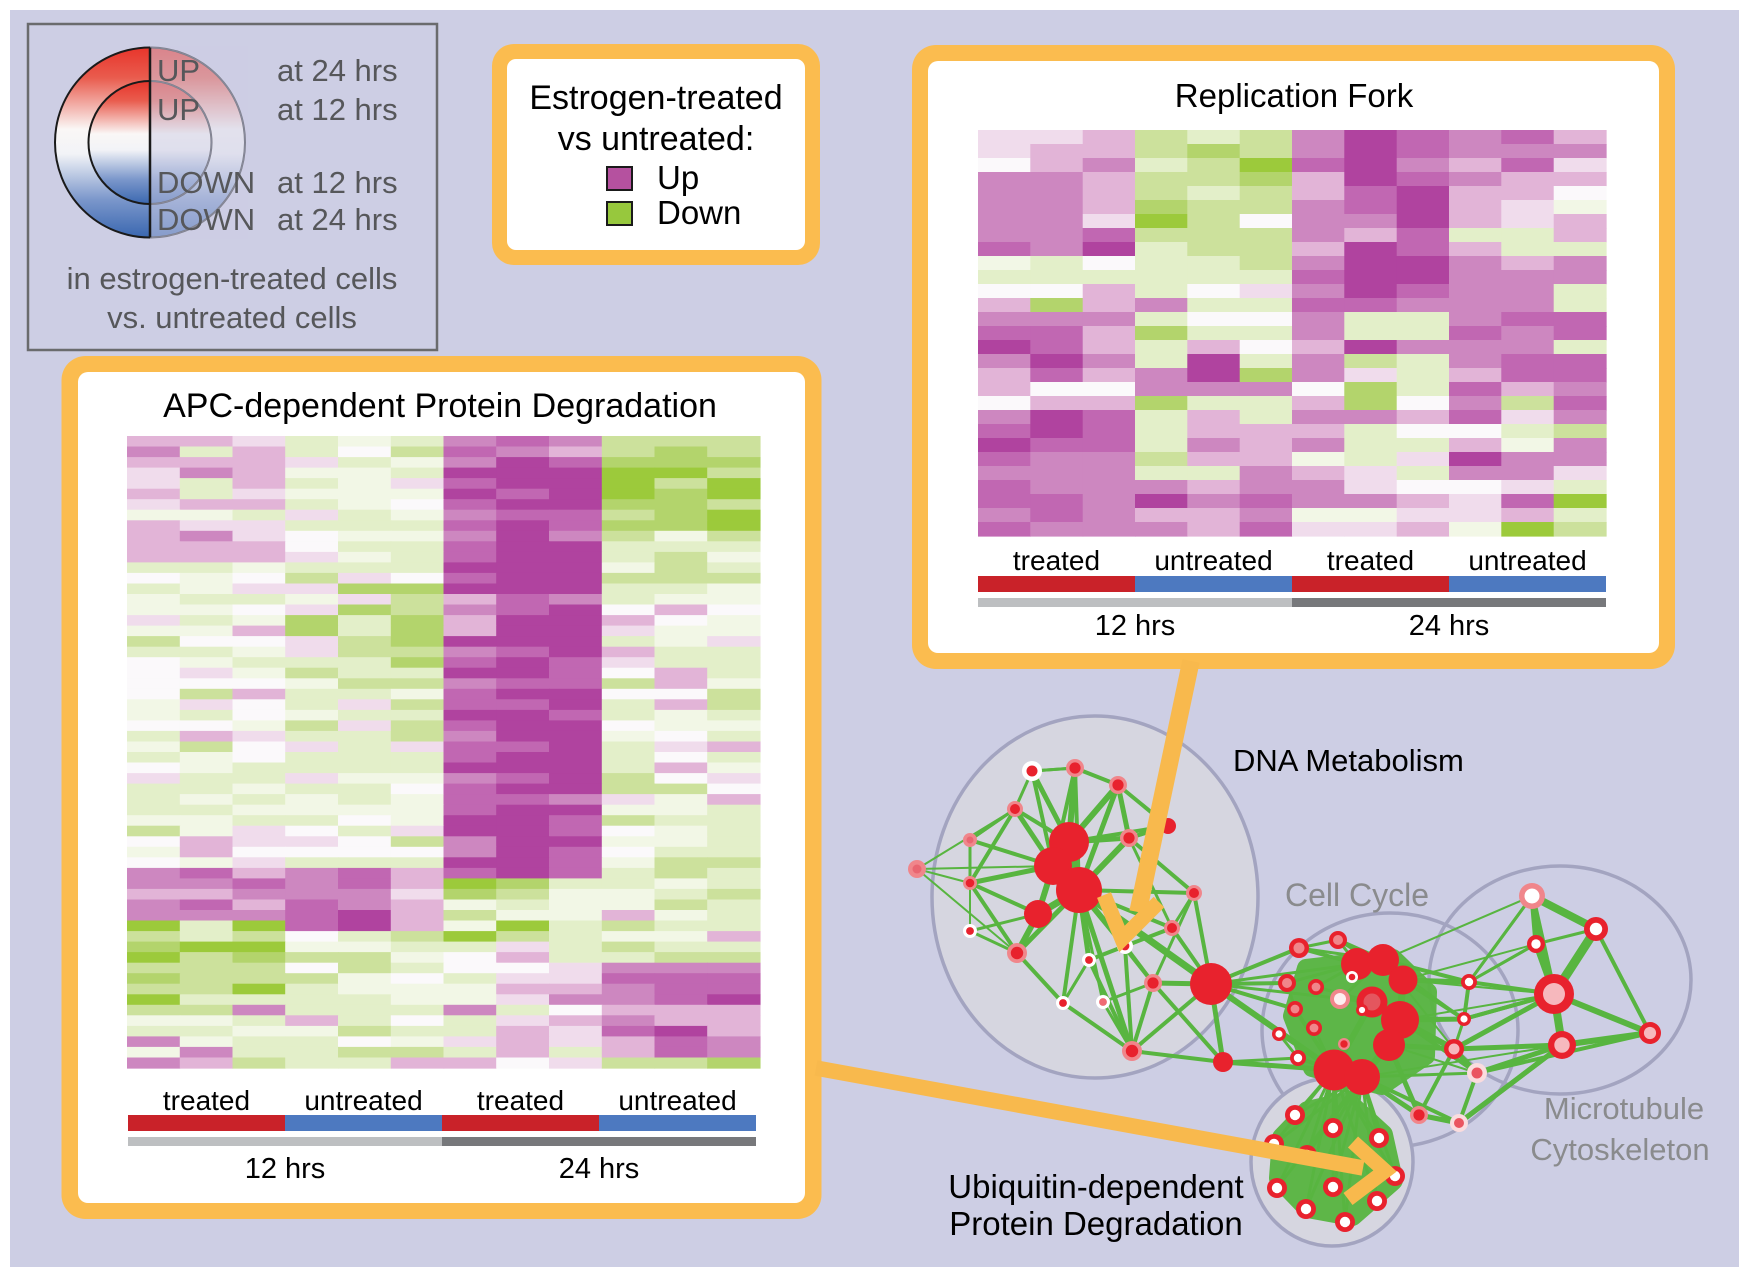 The image size is (1750, 1279). What do you see at coordinates (232, 278) in the screenshot?
I see `svg-text: in estrogen-treated cells` at bounding box center [232, 278].